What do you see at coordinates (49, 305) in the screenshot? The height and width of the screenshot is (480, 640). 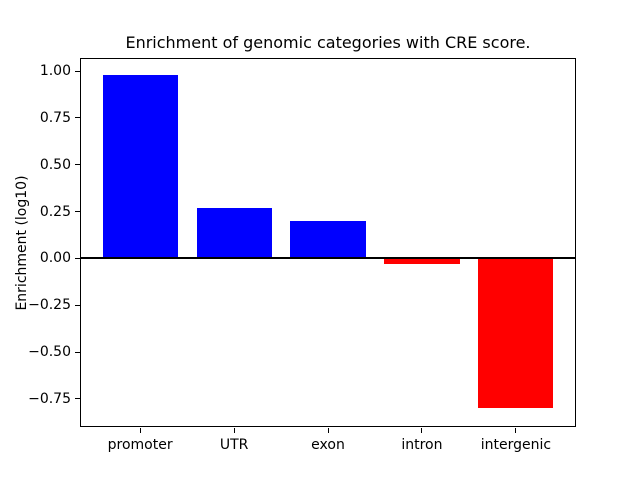 I see `y-tick-label: −0.25` at bounding box center [49, 305].